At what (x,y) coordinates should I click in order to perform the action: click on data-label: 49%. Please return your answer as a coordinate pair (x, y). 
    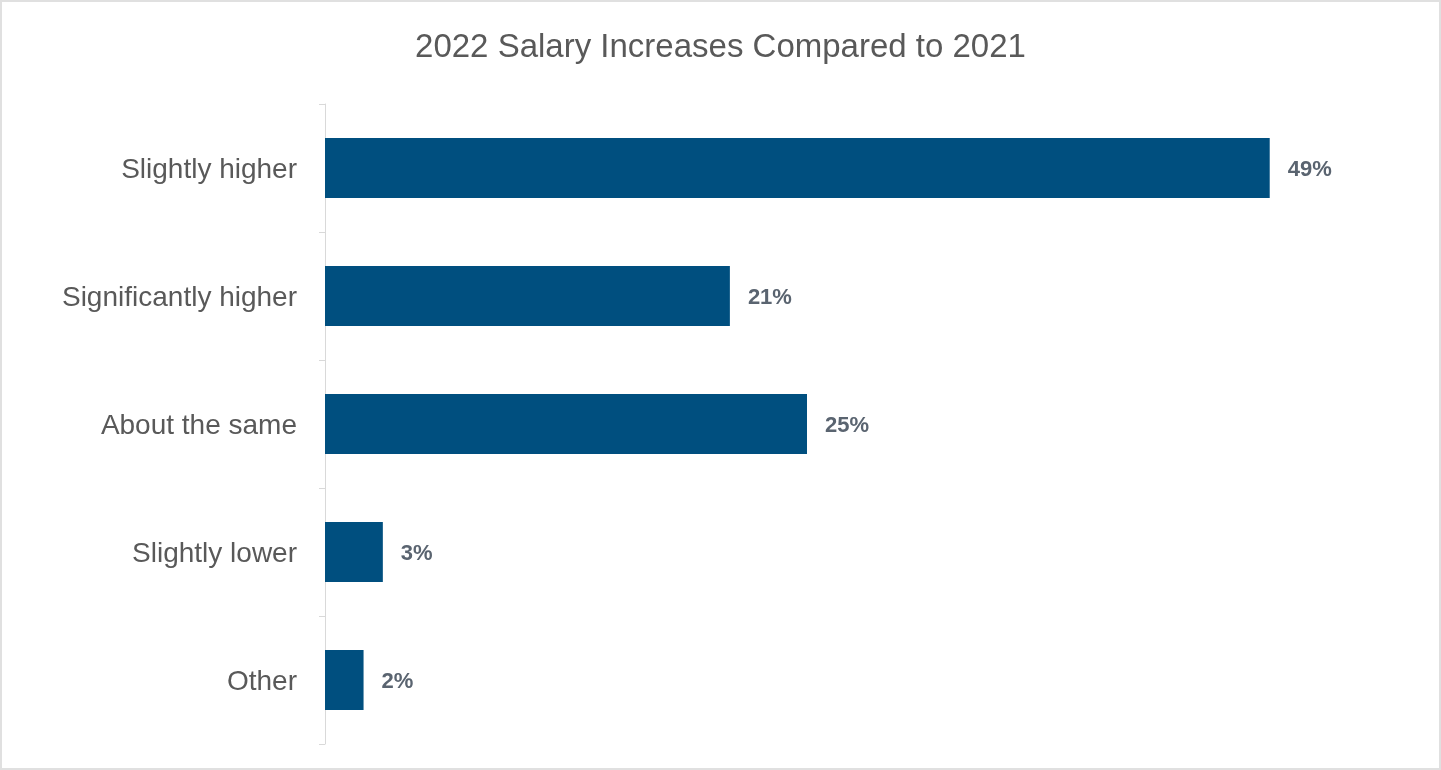
    Looking at the image, I should click on (1309, 168).